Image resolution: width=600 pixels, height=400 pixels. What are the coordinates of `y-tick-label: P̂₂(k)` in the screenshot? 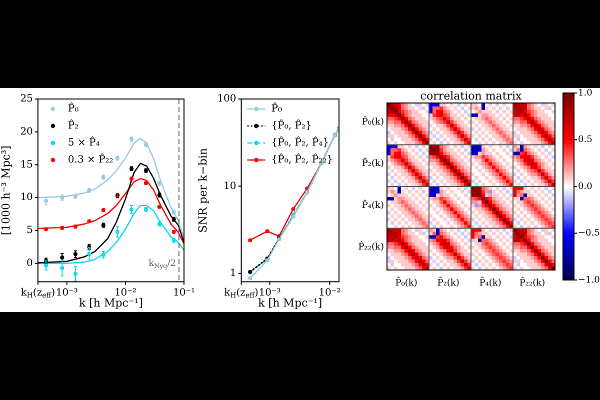 It's located at (373, 164).